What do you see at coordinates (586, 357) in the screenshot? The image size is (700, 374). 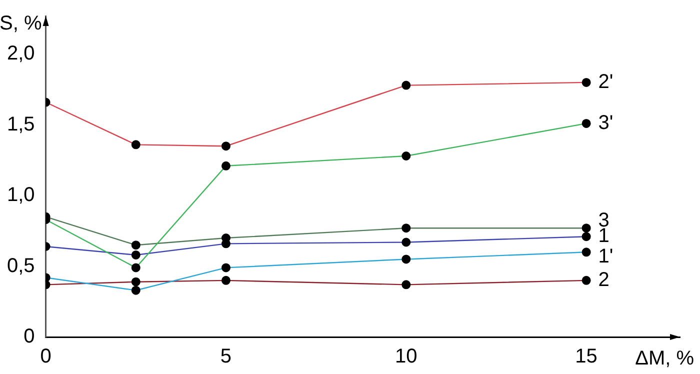 I see `x-tick-label: 15` at bounding box center [586, 357].